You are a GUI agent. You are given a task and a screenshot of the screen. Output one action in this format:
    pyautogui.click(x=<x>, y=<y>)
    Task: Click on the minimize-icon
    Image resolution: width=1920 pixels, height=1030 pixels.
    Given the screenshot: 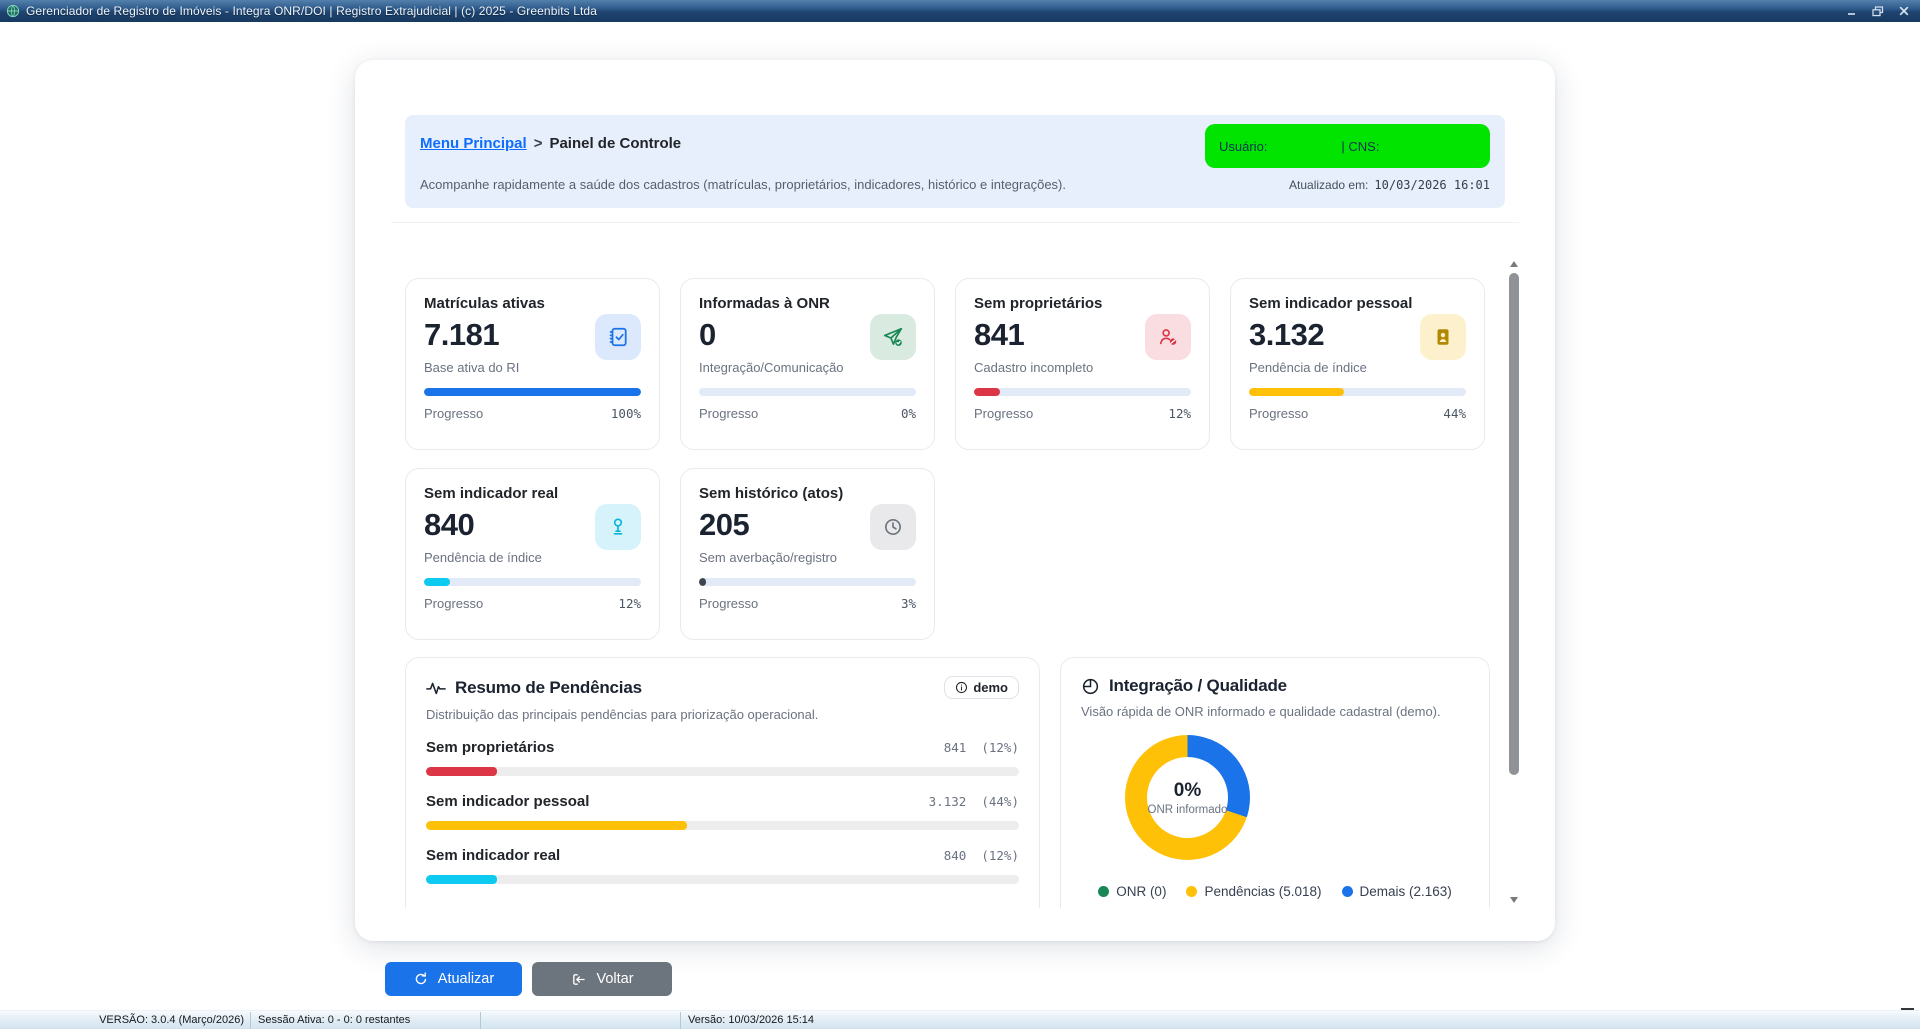 What is the action you would take?
    pyautogui.click(x=1852, y=11)
    